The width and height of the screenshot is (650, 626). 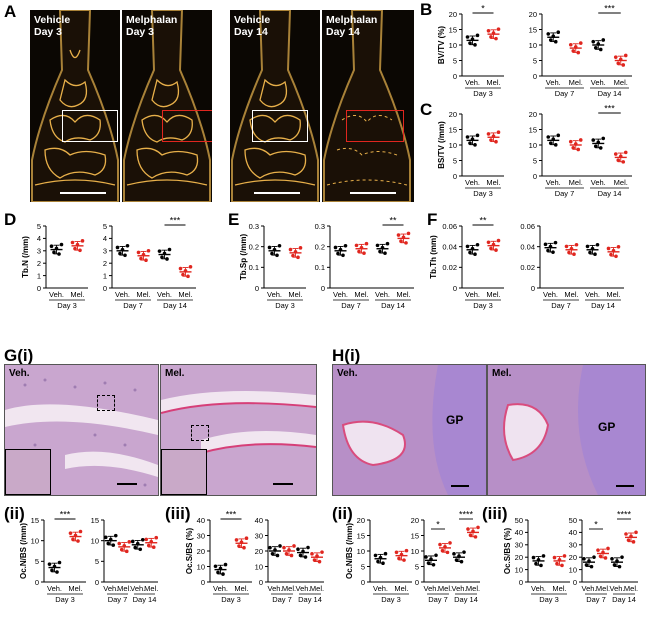 What do you see at coordinates (105, 251) in the screenshot?
I see `y-tick-label: 3` at bounding box center [105, 251].